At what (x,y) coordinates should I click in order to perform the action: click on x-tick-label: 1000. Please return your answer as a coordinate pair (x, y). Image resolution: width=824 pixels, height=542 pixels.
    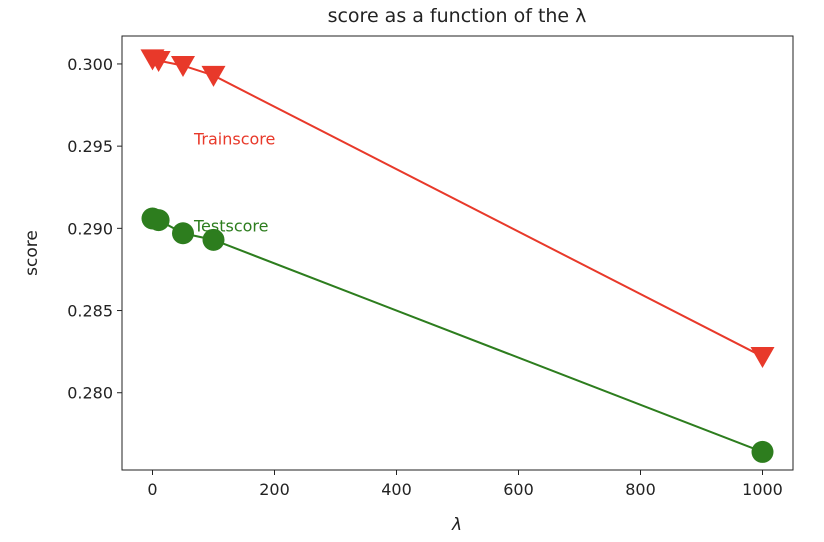
    Looking at the image, I should click on (762, 489).